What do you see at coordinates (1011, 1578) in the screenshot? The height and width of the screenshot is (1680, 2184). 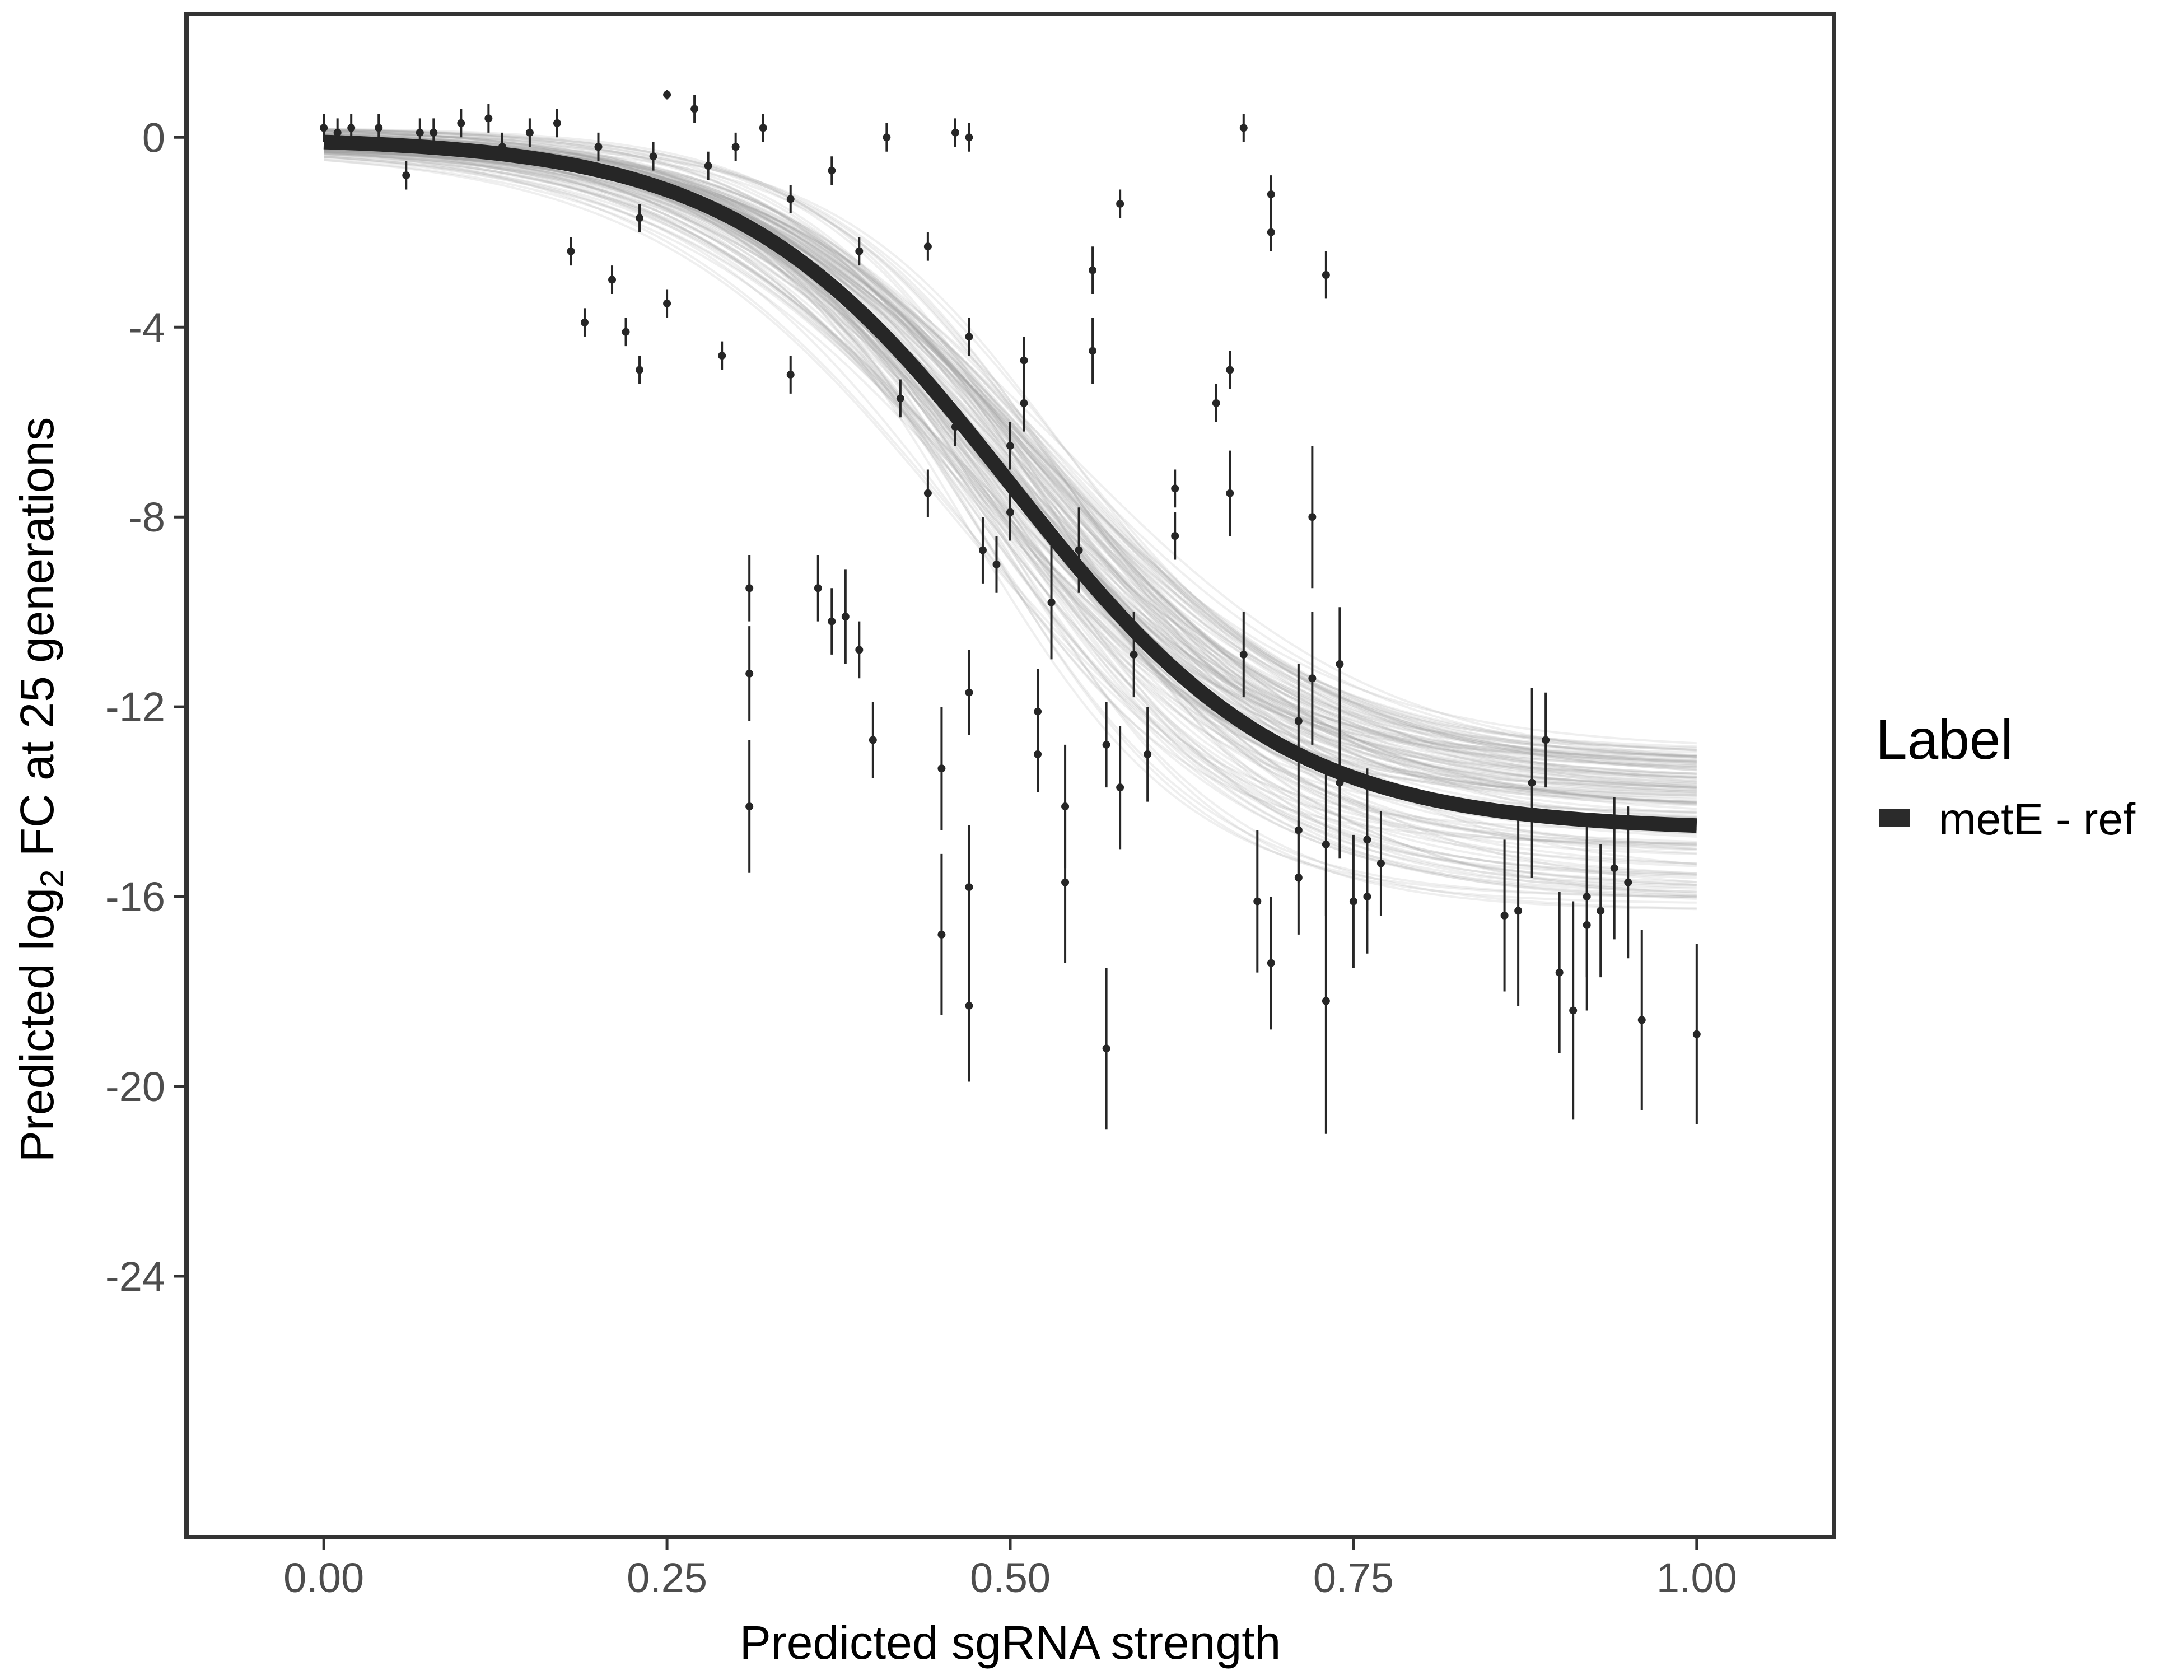 I see `x-tick-label: 0.50` at bounding box center [1011, 1578].